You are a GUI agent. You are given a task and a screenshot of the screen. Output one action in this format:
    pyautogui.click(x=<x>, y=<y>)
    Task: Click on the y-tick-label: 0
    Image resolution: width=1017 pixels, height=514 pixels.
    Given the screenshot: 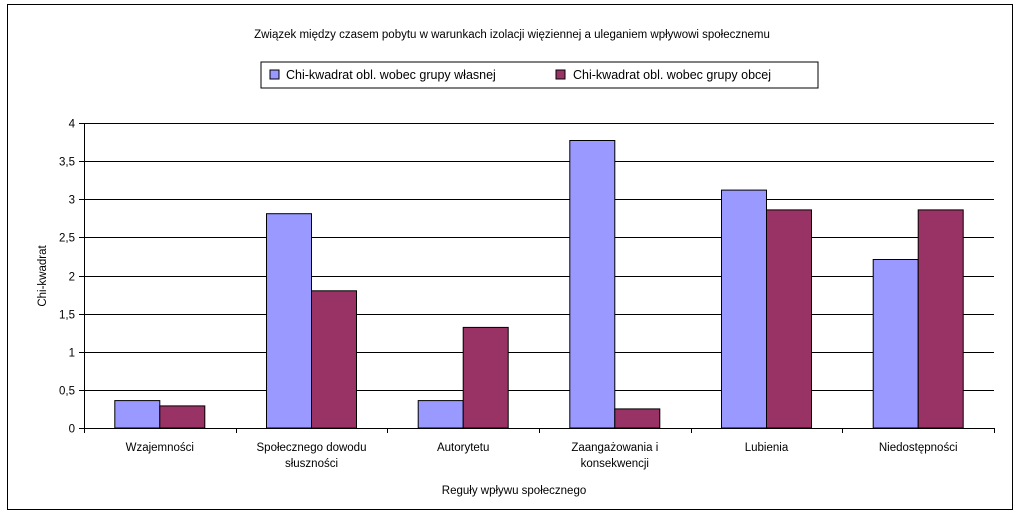 What is the action you would take?
    pyautogui.click(x=72, y=430)
    